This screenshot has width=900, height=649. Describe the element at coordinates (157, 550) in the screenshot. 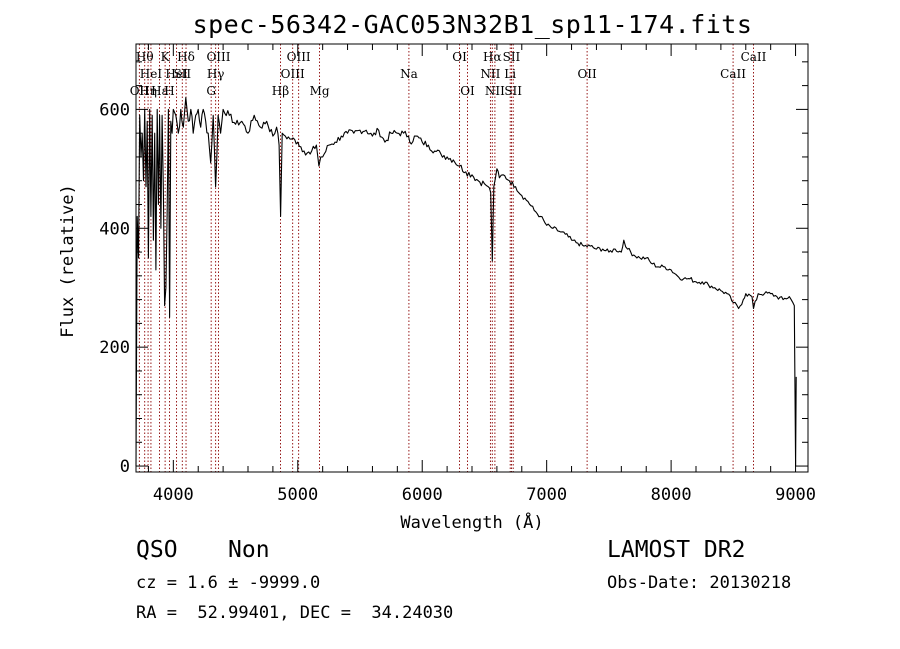

I see `class-label: QSO` at that location.